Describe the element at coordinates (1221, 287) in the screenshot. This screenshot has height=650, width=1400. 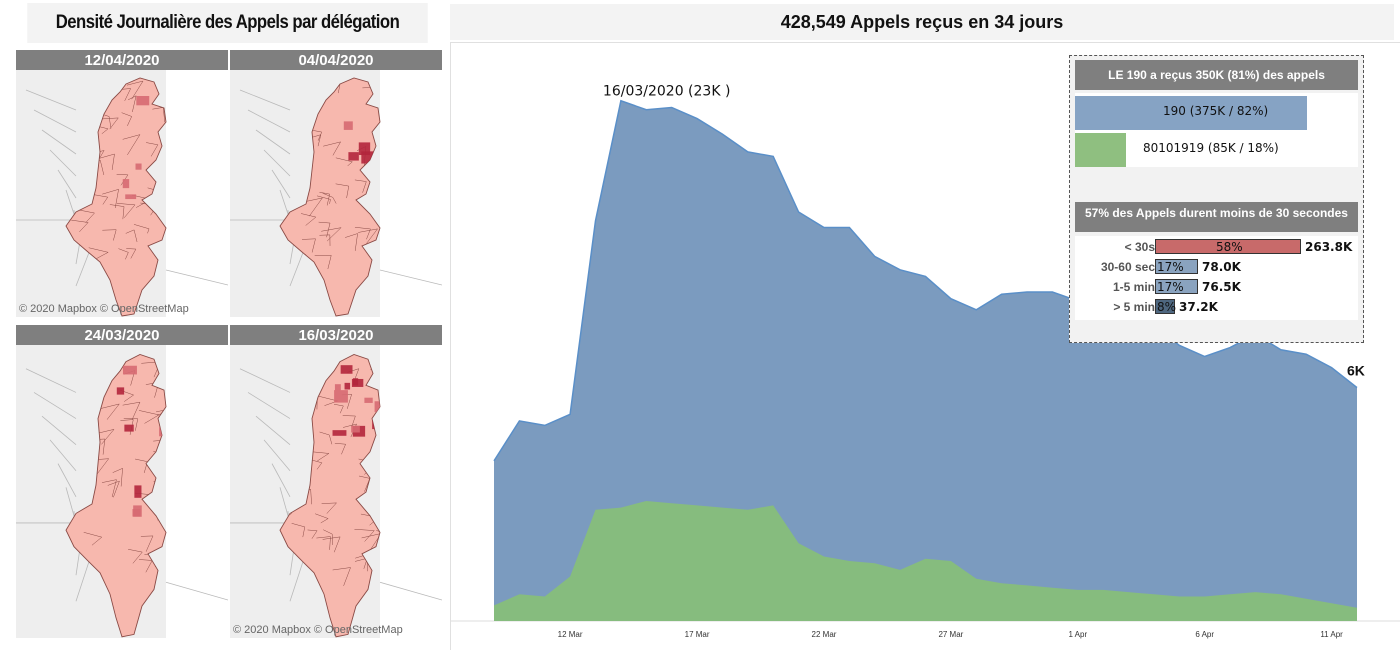
I see `duration-value: 76.5K` at that location.